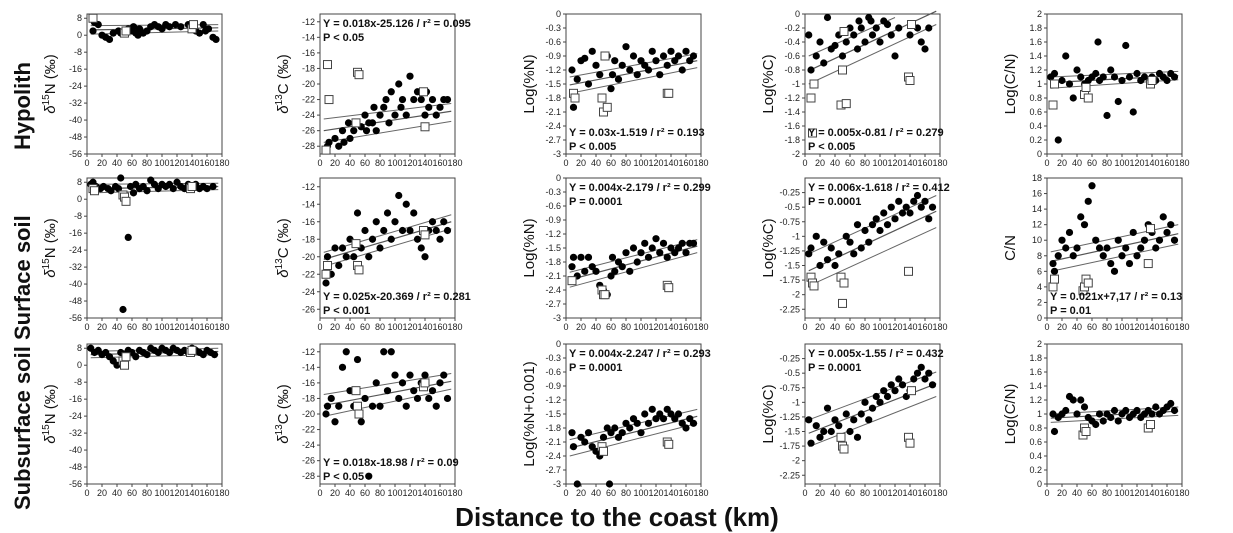 This screenshot has height=533, width=1233. What do you see at coordinates (75, 467) in the screenshot?
I see `y-tick-label: -48` at bounding box center [75, 467].